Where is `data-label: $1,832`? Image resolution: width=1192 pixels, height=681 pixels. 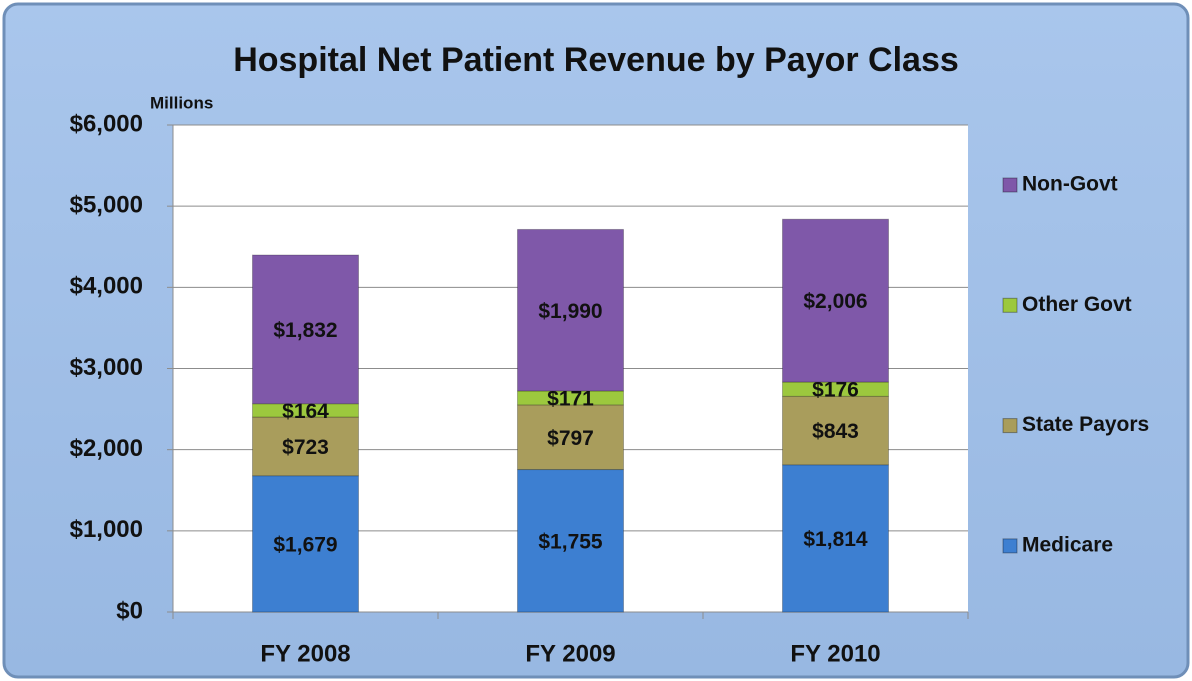
data-label: $1,832 is located at coordinates (305, 330).